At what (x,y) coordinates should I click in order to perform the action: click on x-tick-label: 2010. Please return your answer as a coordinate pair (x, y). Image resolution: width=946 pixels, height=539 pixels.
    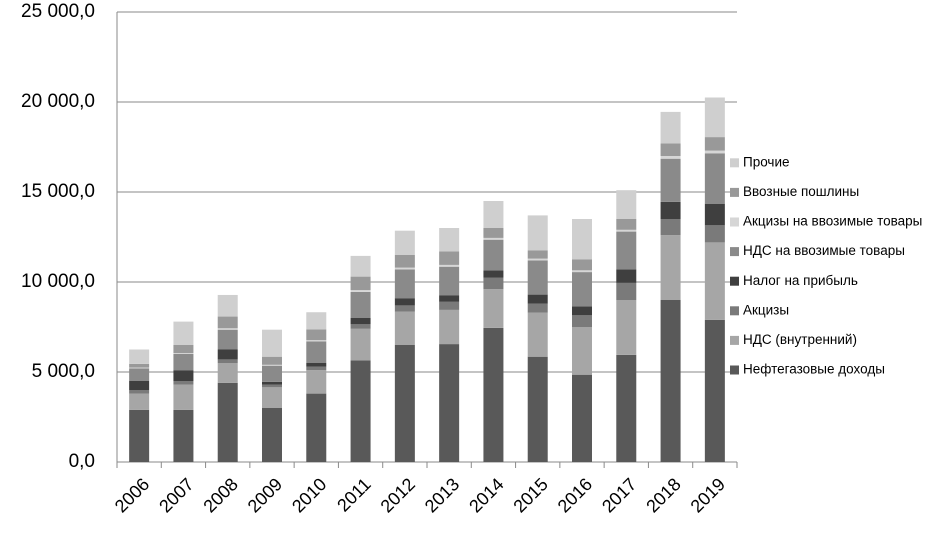
    Looking at the image, I should click on (309, 495).